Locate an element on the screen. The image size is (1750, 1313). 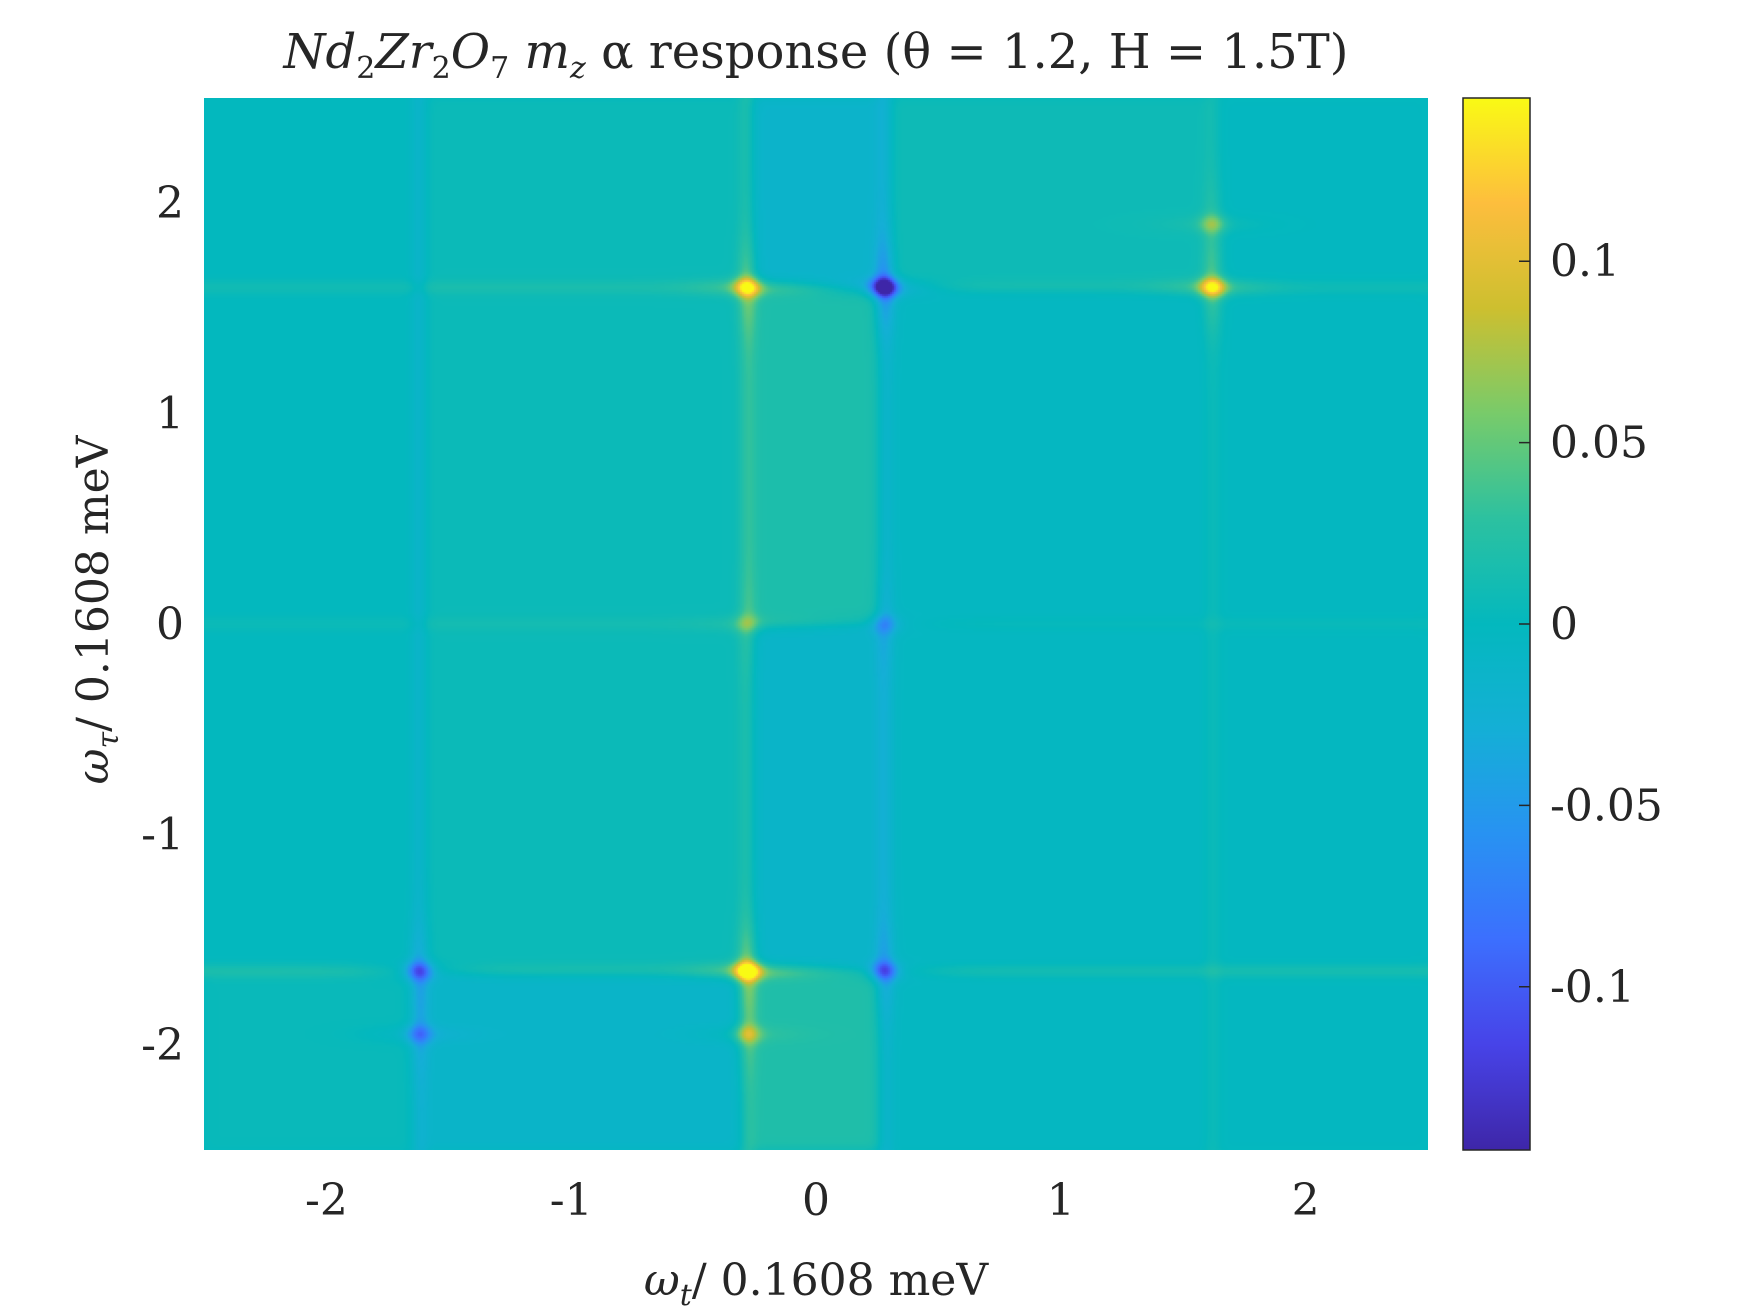
x-axis-ticks: -2 -1 0 1 2 is located at coordinates (812, 1200).